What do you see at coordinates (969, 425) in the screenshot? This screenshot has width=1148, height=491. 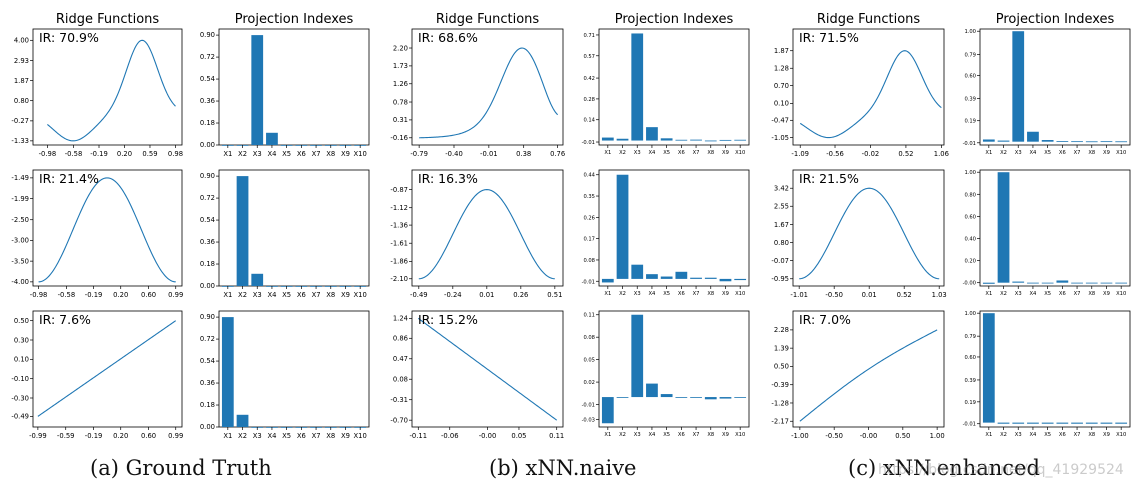 I see `proj-2-2-ytick-label: -0.01` at bounding box center [969, 425].